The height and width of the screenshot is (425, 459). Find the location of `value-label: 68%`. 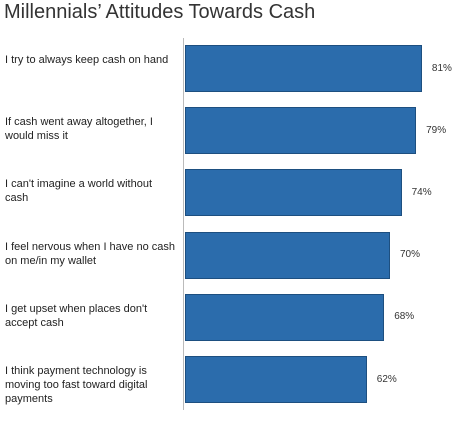

value-label: 68% is located at coordinates (404, 317).